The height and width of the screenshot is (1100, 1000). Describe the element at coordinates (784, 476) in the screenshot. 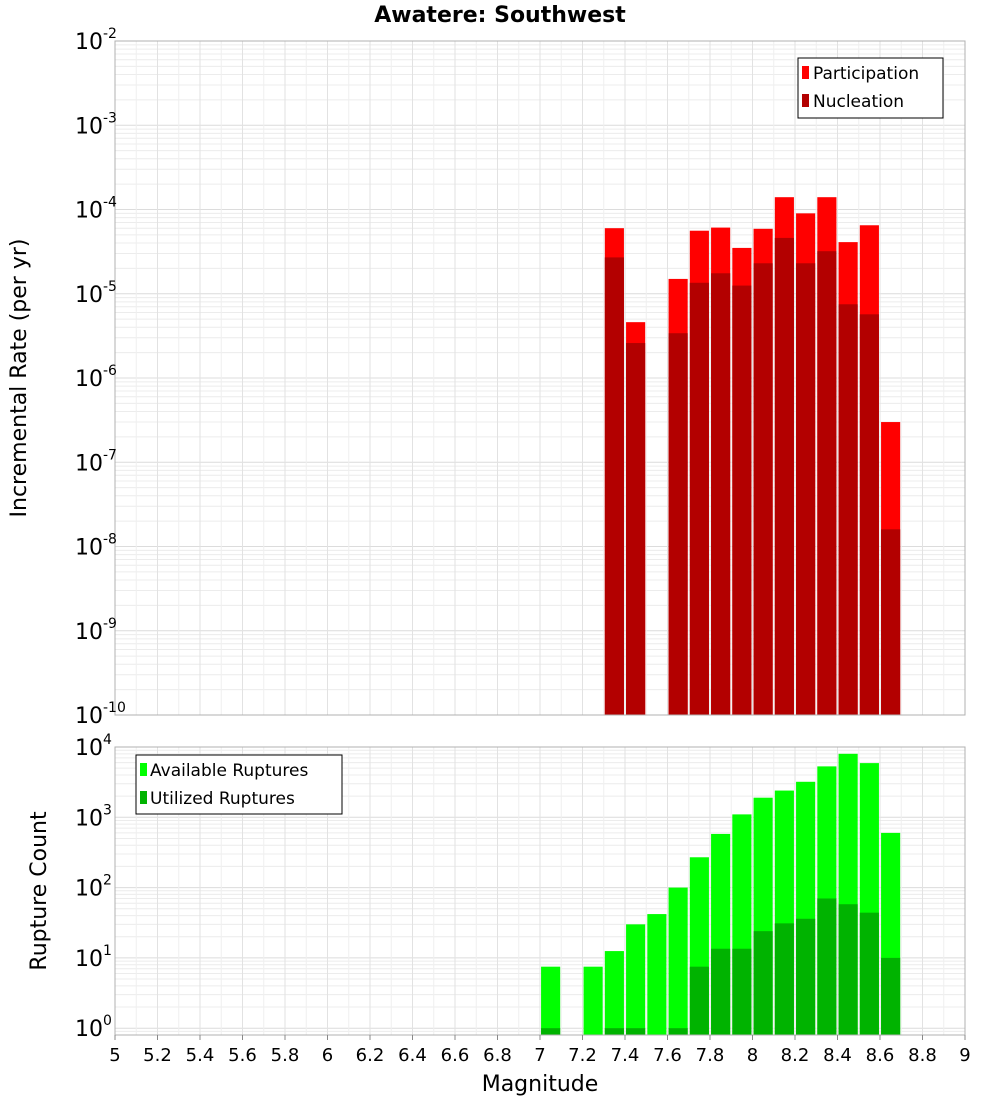

I see `bar-nucleation-8.15` at that location.